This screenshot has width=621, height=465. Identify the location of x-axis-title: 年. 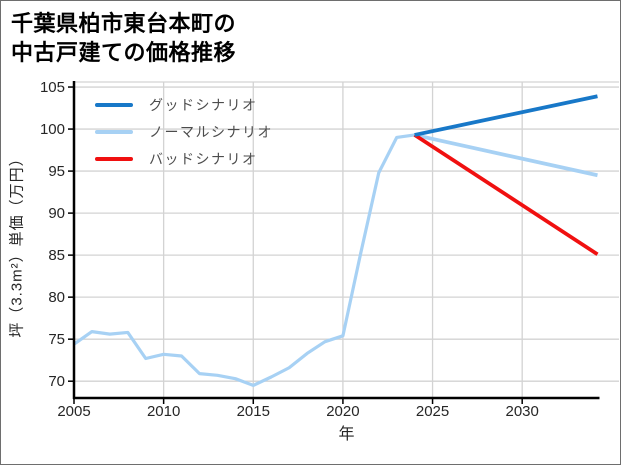
(346, 434).